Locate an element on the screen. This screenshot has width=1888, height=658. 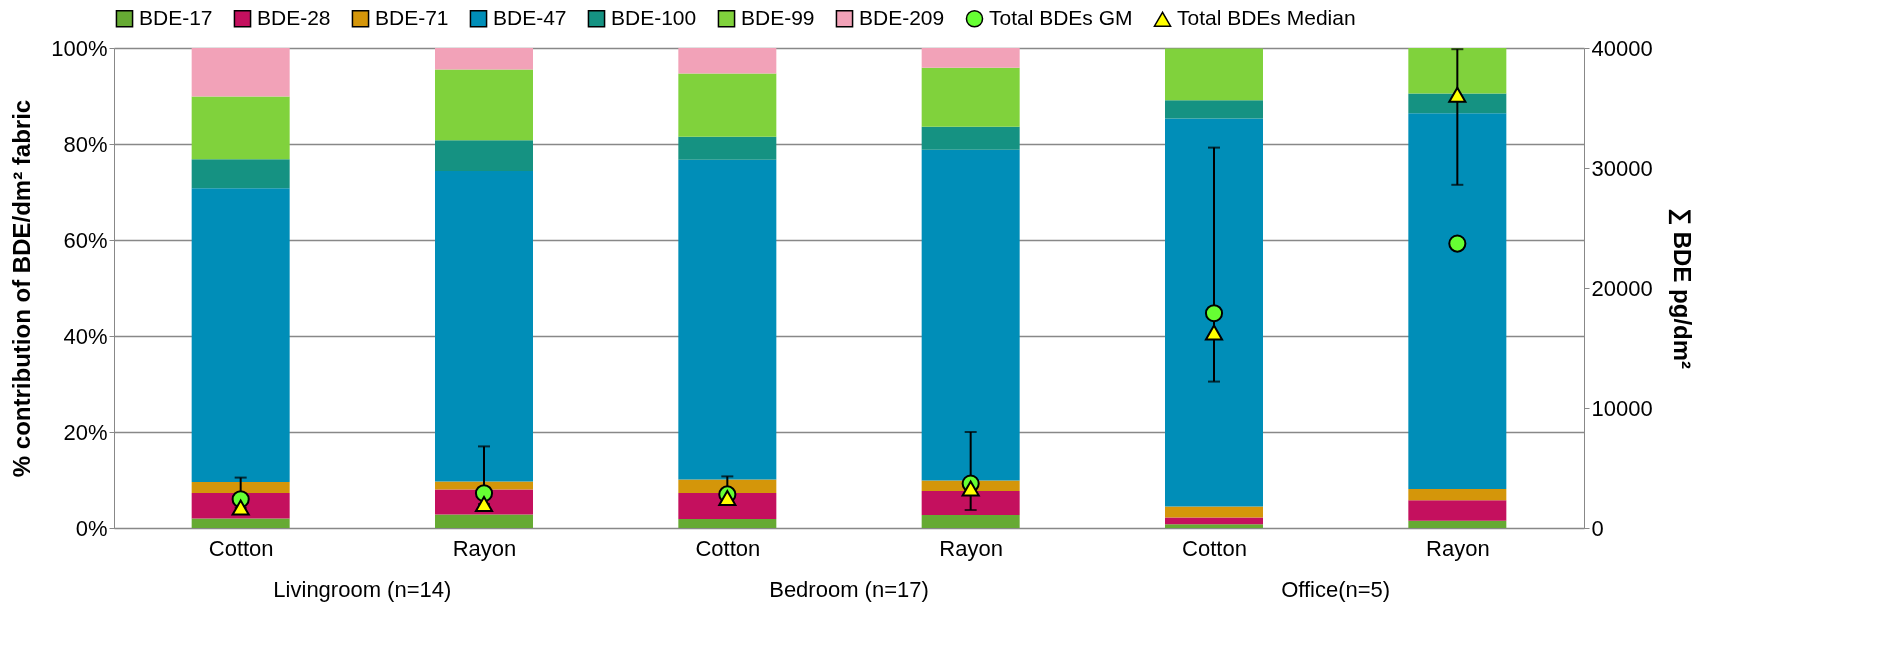
legend-label: BDE-209 is located at coordinates (902, 17).